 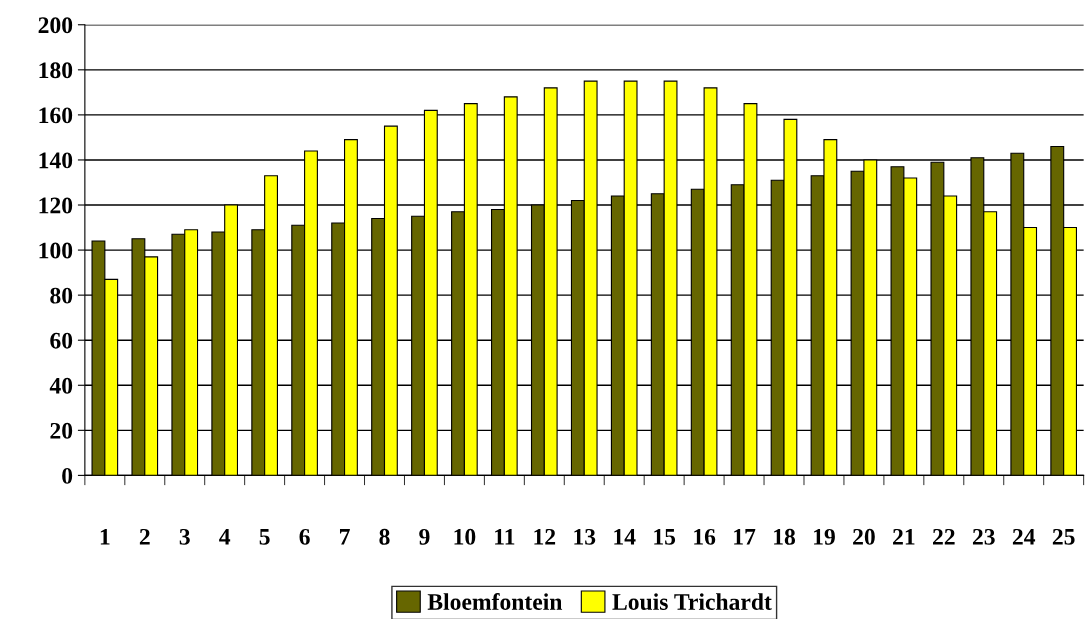 What do you see at coordinates (56, 250) in the screenshot?
I see `y-tick-label: 100` at bounding box center [56, 250].